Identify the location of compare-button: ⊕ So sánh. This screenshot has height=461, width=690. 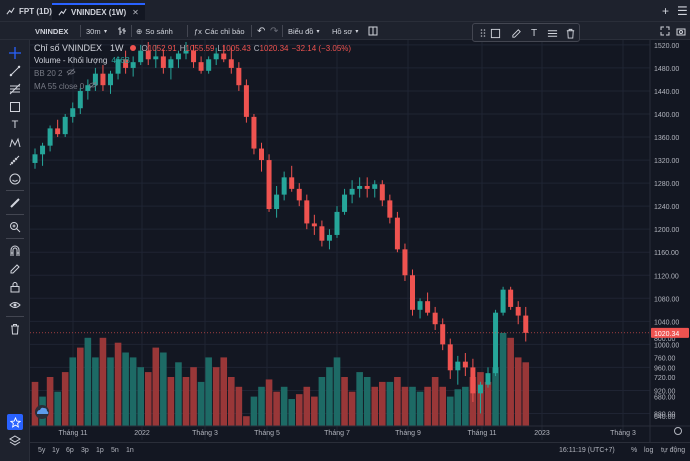
(154, 31).